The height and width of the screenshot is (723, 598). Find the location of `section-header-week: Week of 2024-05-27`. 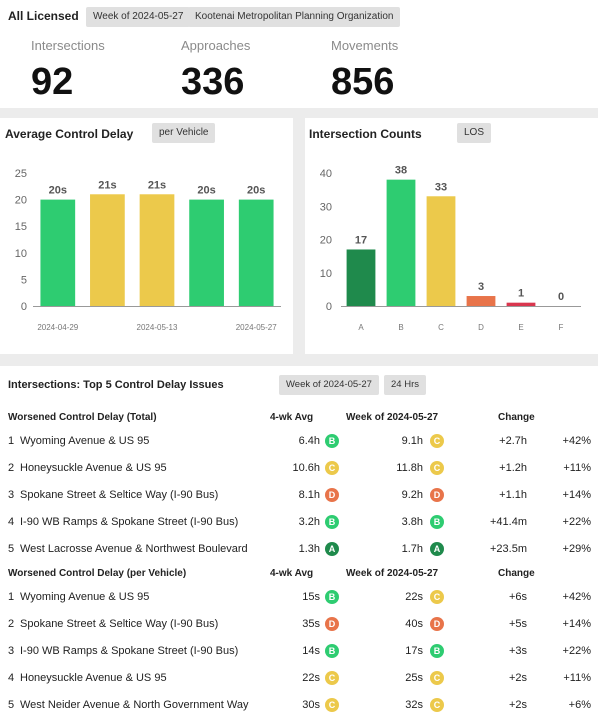

section-header-week: Week of 2024-05-27 is located at coordinates (392, 573).